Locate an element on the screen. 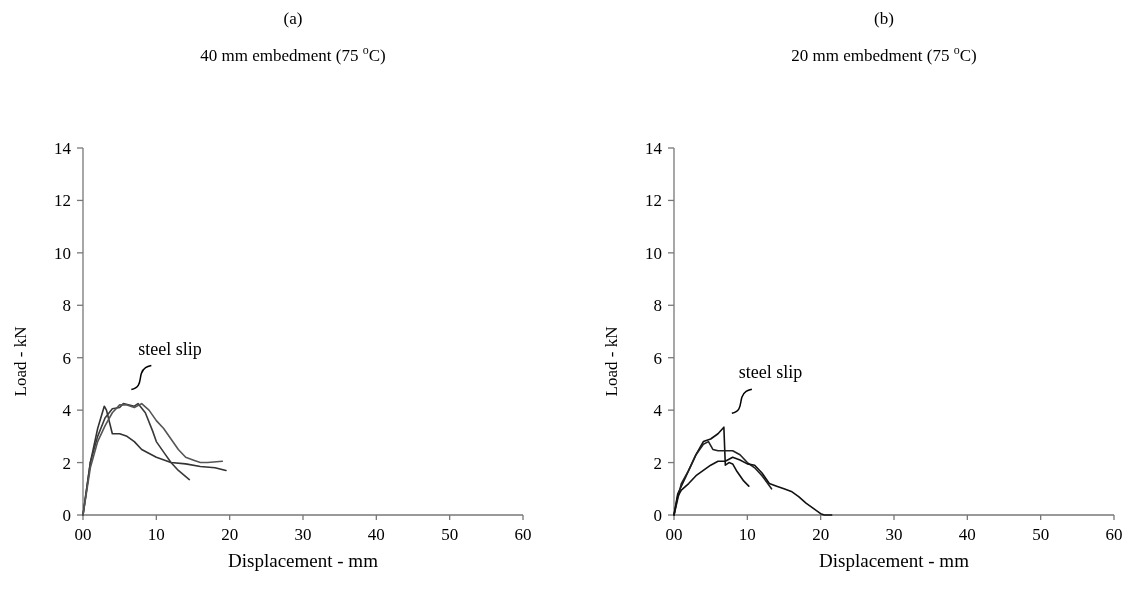  chart-title: (b) is located at coordinates (884, 18).